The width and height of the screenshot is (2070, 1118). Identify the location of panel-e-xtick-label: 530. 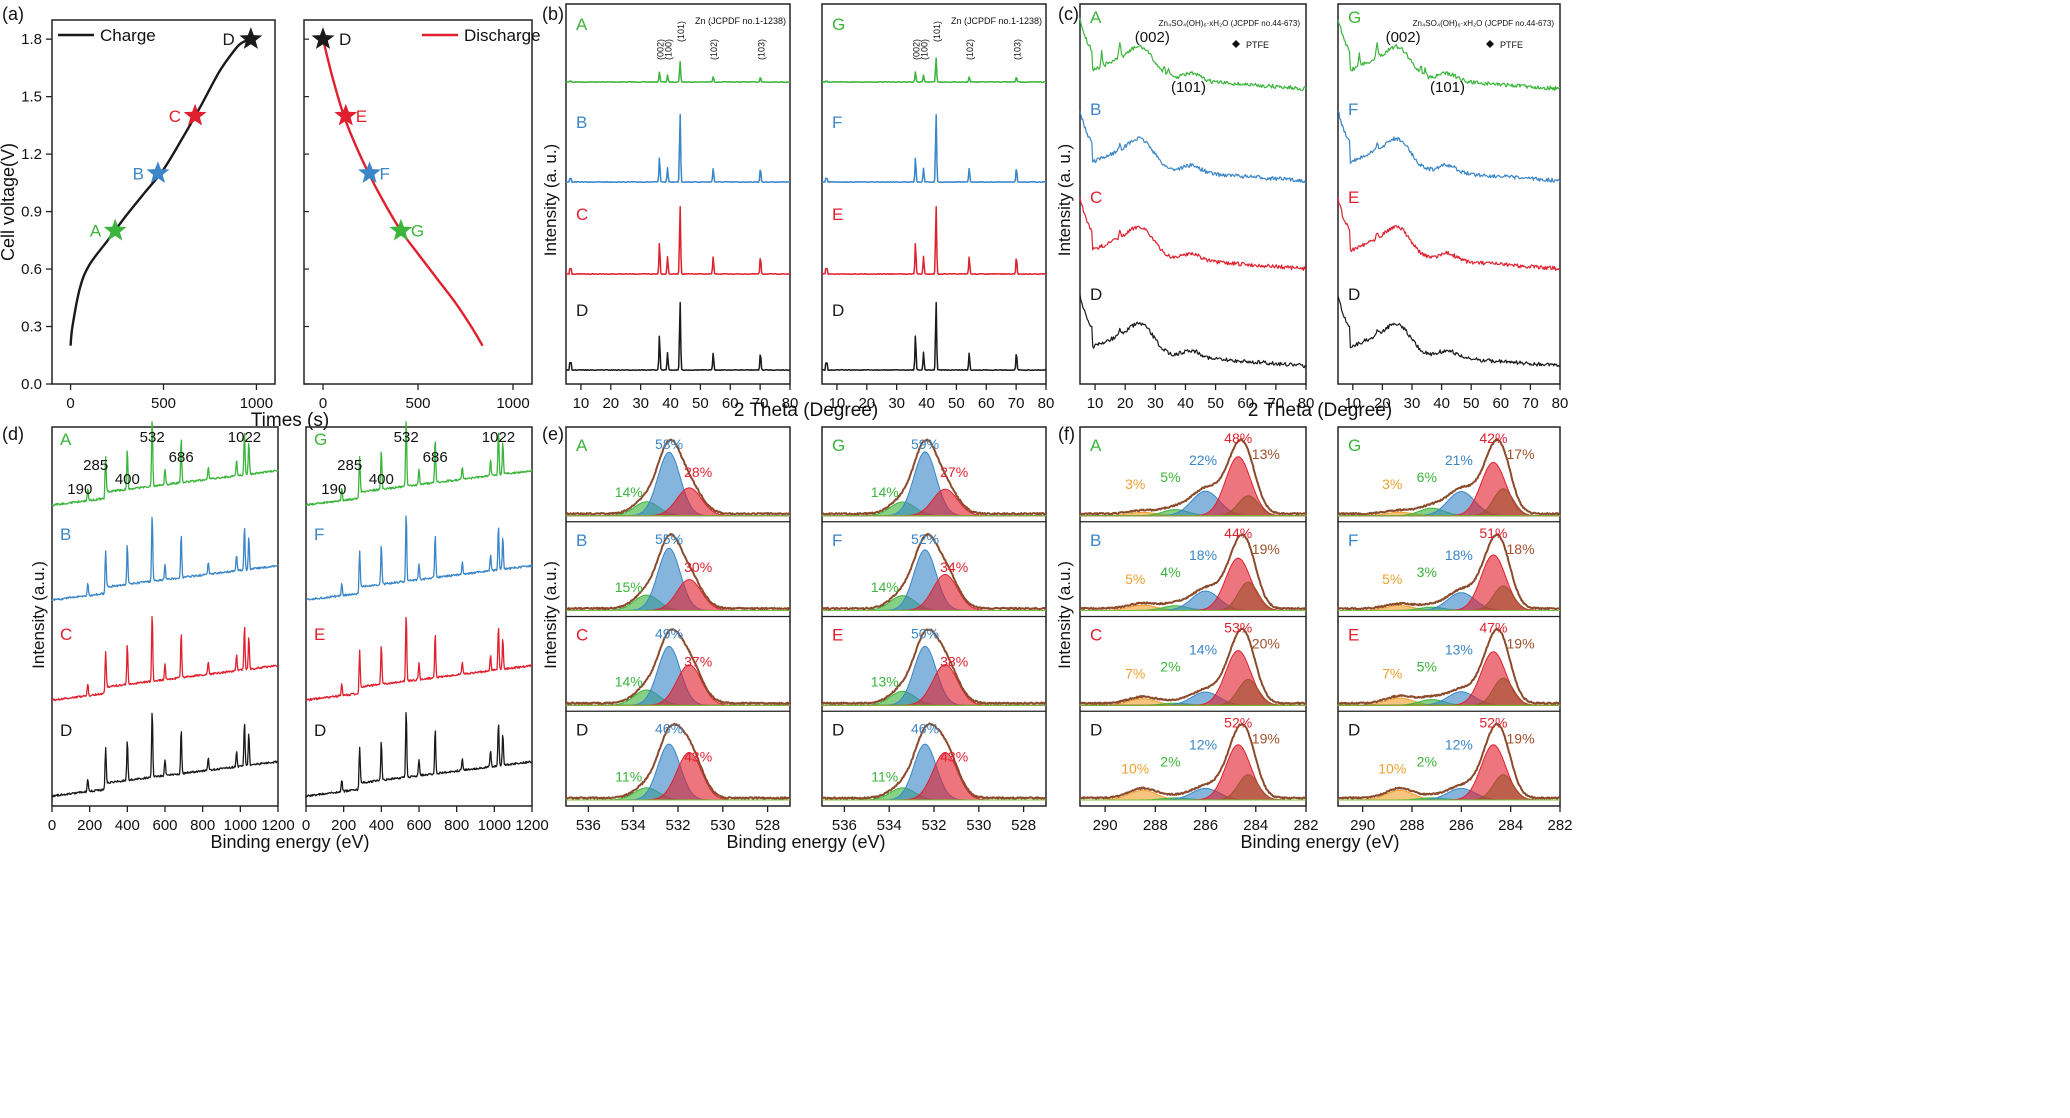
(722, 825).